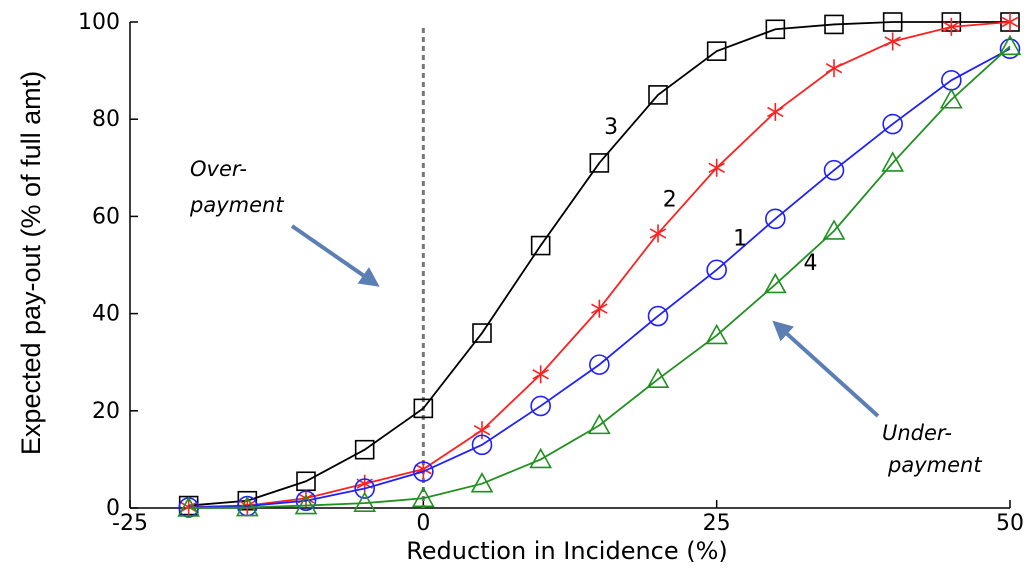 This screenshot has width=1031, height=569. Describe the element at coordinates (717, 523) in the screenshot. I see `x-tick-label: 25` at that location.